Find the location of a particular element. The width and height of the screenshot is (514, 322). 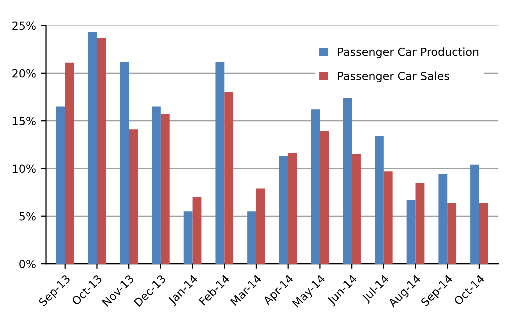

y-tick-label: 10% is located at coordinates (24, 169).